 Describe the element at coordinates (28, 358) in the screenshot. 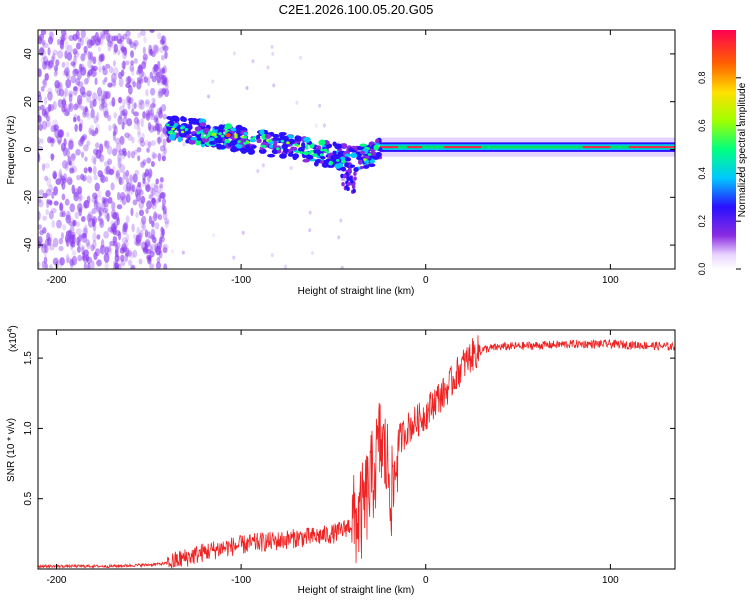

I see `y-tick-label: 1.5` at that location.